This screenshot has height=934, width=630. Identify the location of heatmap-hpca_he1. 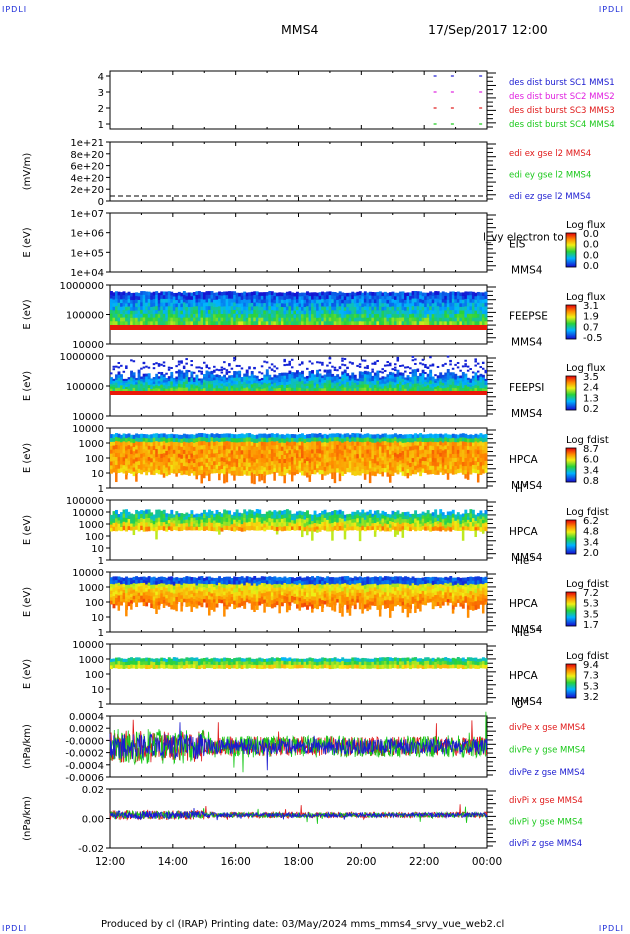
(299, 525).